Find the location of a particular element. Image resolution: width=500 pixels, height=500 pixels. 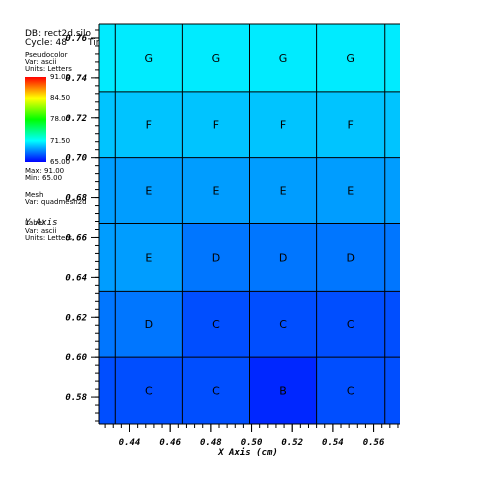

legend-max: Max: 91.00 is located at coordinates (45, 171).